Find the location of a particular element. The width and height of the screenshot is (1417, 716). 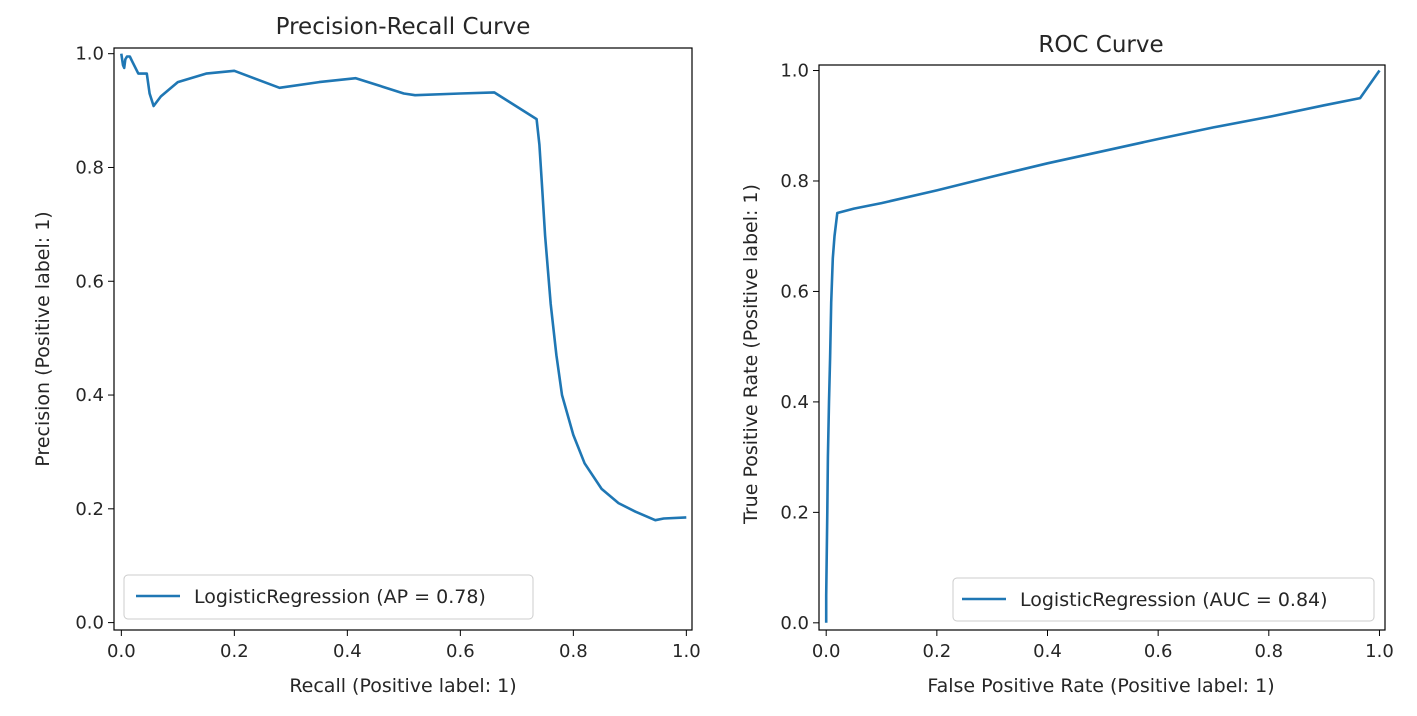

legend: LogisticRegression (AP = 0.78) is located at coordinates (328, 597).